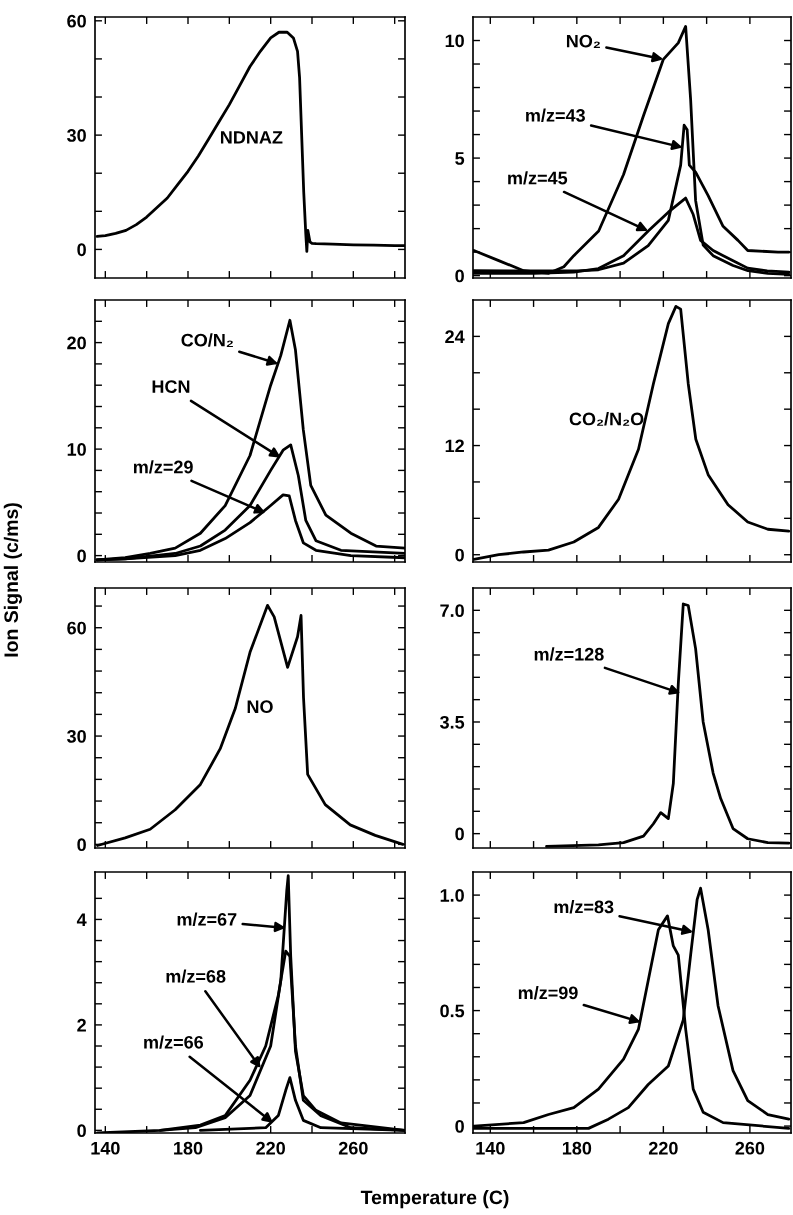 The height and width of the screenshot is (1215, 793). Describe the element at coordinates (555, 115) in the screenshot. I see `annotation: m/z=43` at that location.